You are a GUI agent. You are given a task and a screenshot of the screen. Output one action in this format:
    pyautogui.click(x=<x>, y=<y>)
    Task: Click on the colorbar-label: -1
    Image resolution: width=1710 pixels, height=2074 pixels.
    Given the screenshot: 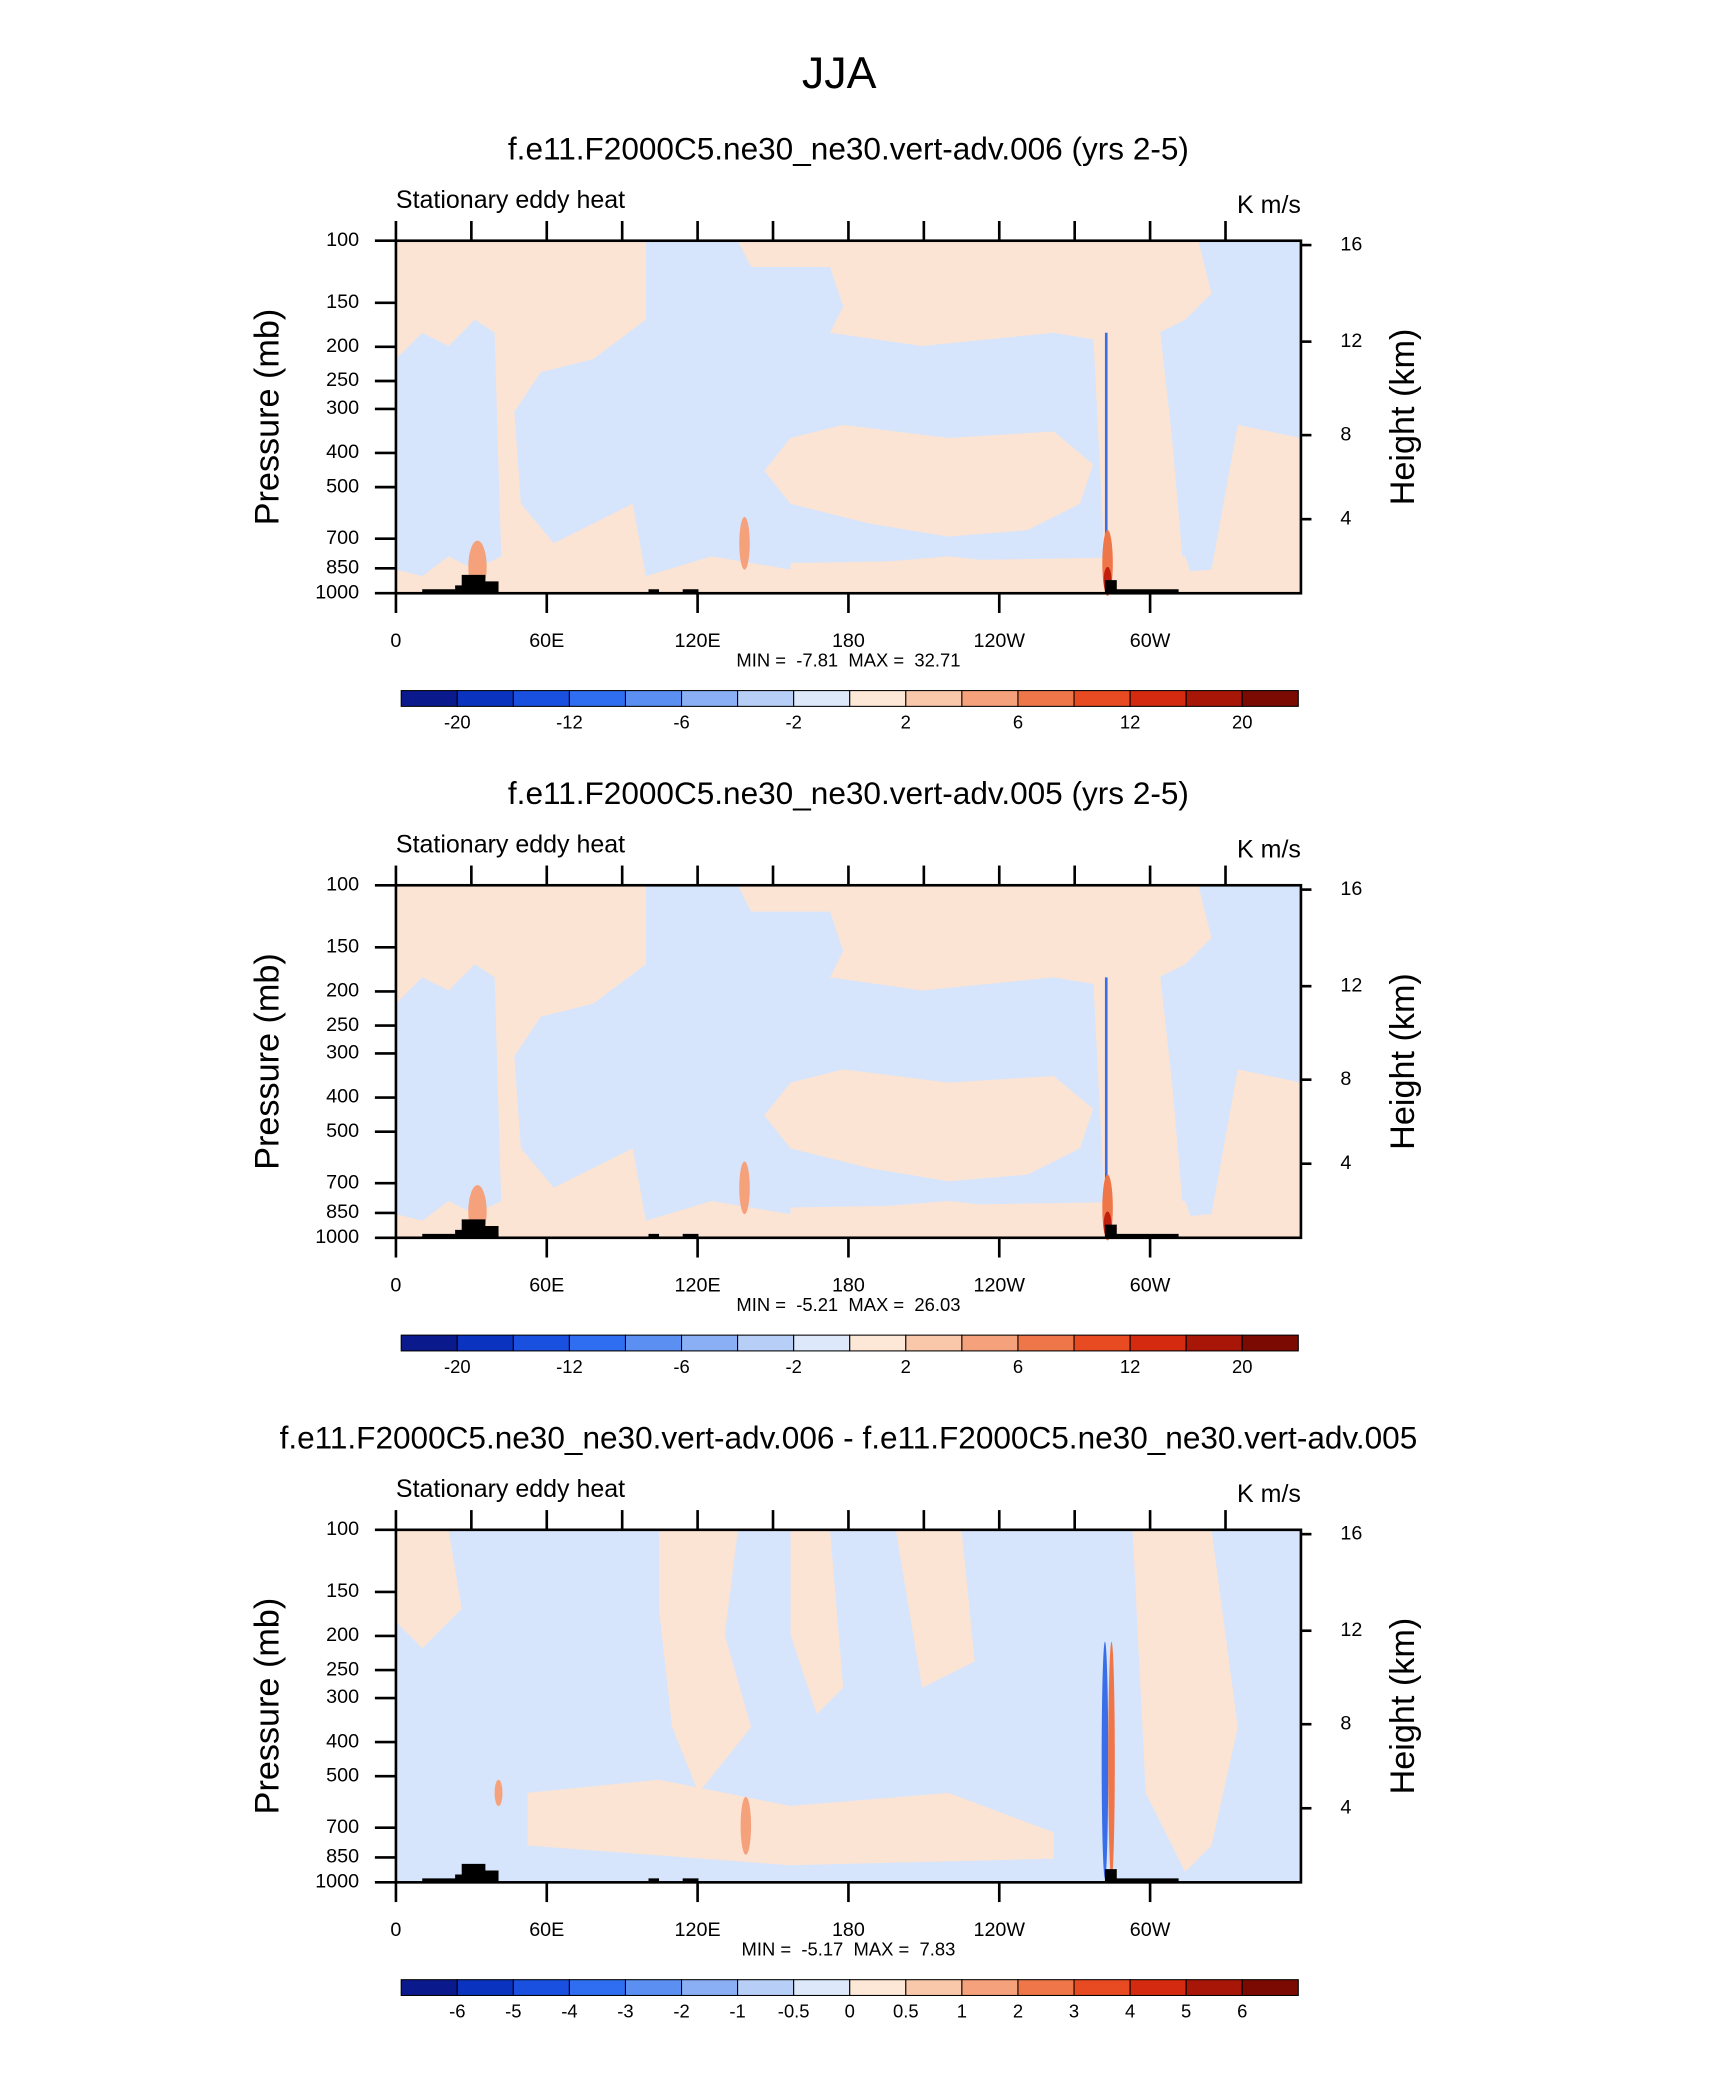 What is the action you would take?
    pyautogui.click(x=737, y=2010)
    